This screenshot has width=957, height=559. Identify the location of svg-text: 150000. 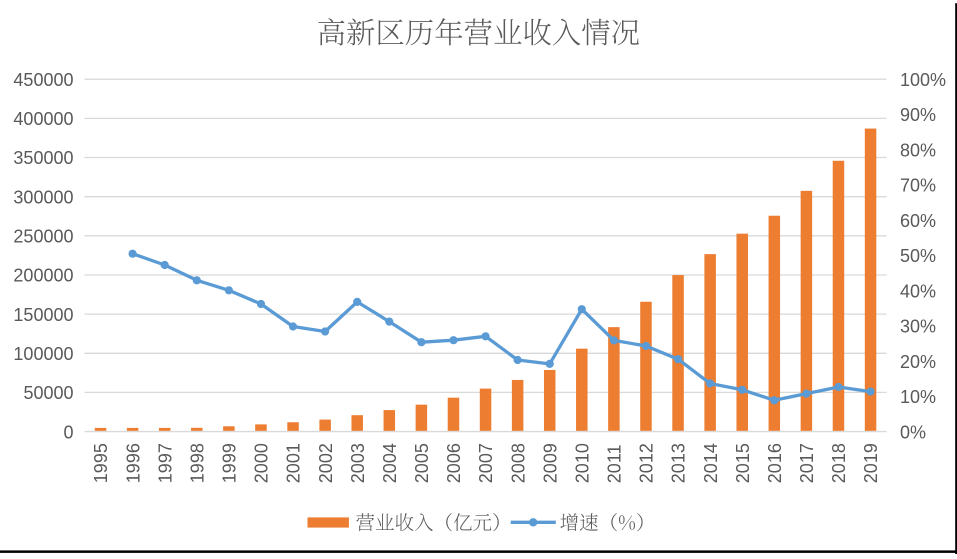
(43, 315).